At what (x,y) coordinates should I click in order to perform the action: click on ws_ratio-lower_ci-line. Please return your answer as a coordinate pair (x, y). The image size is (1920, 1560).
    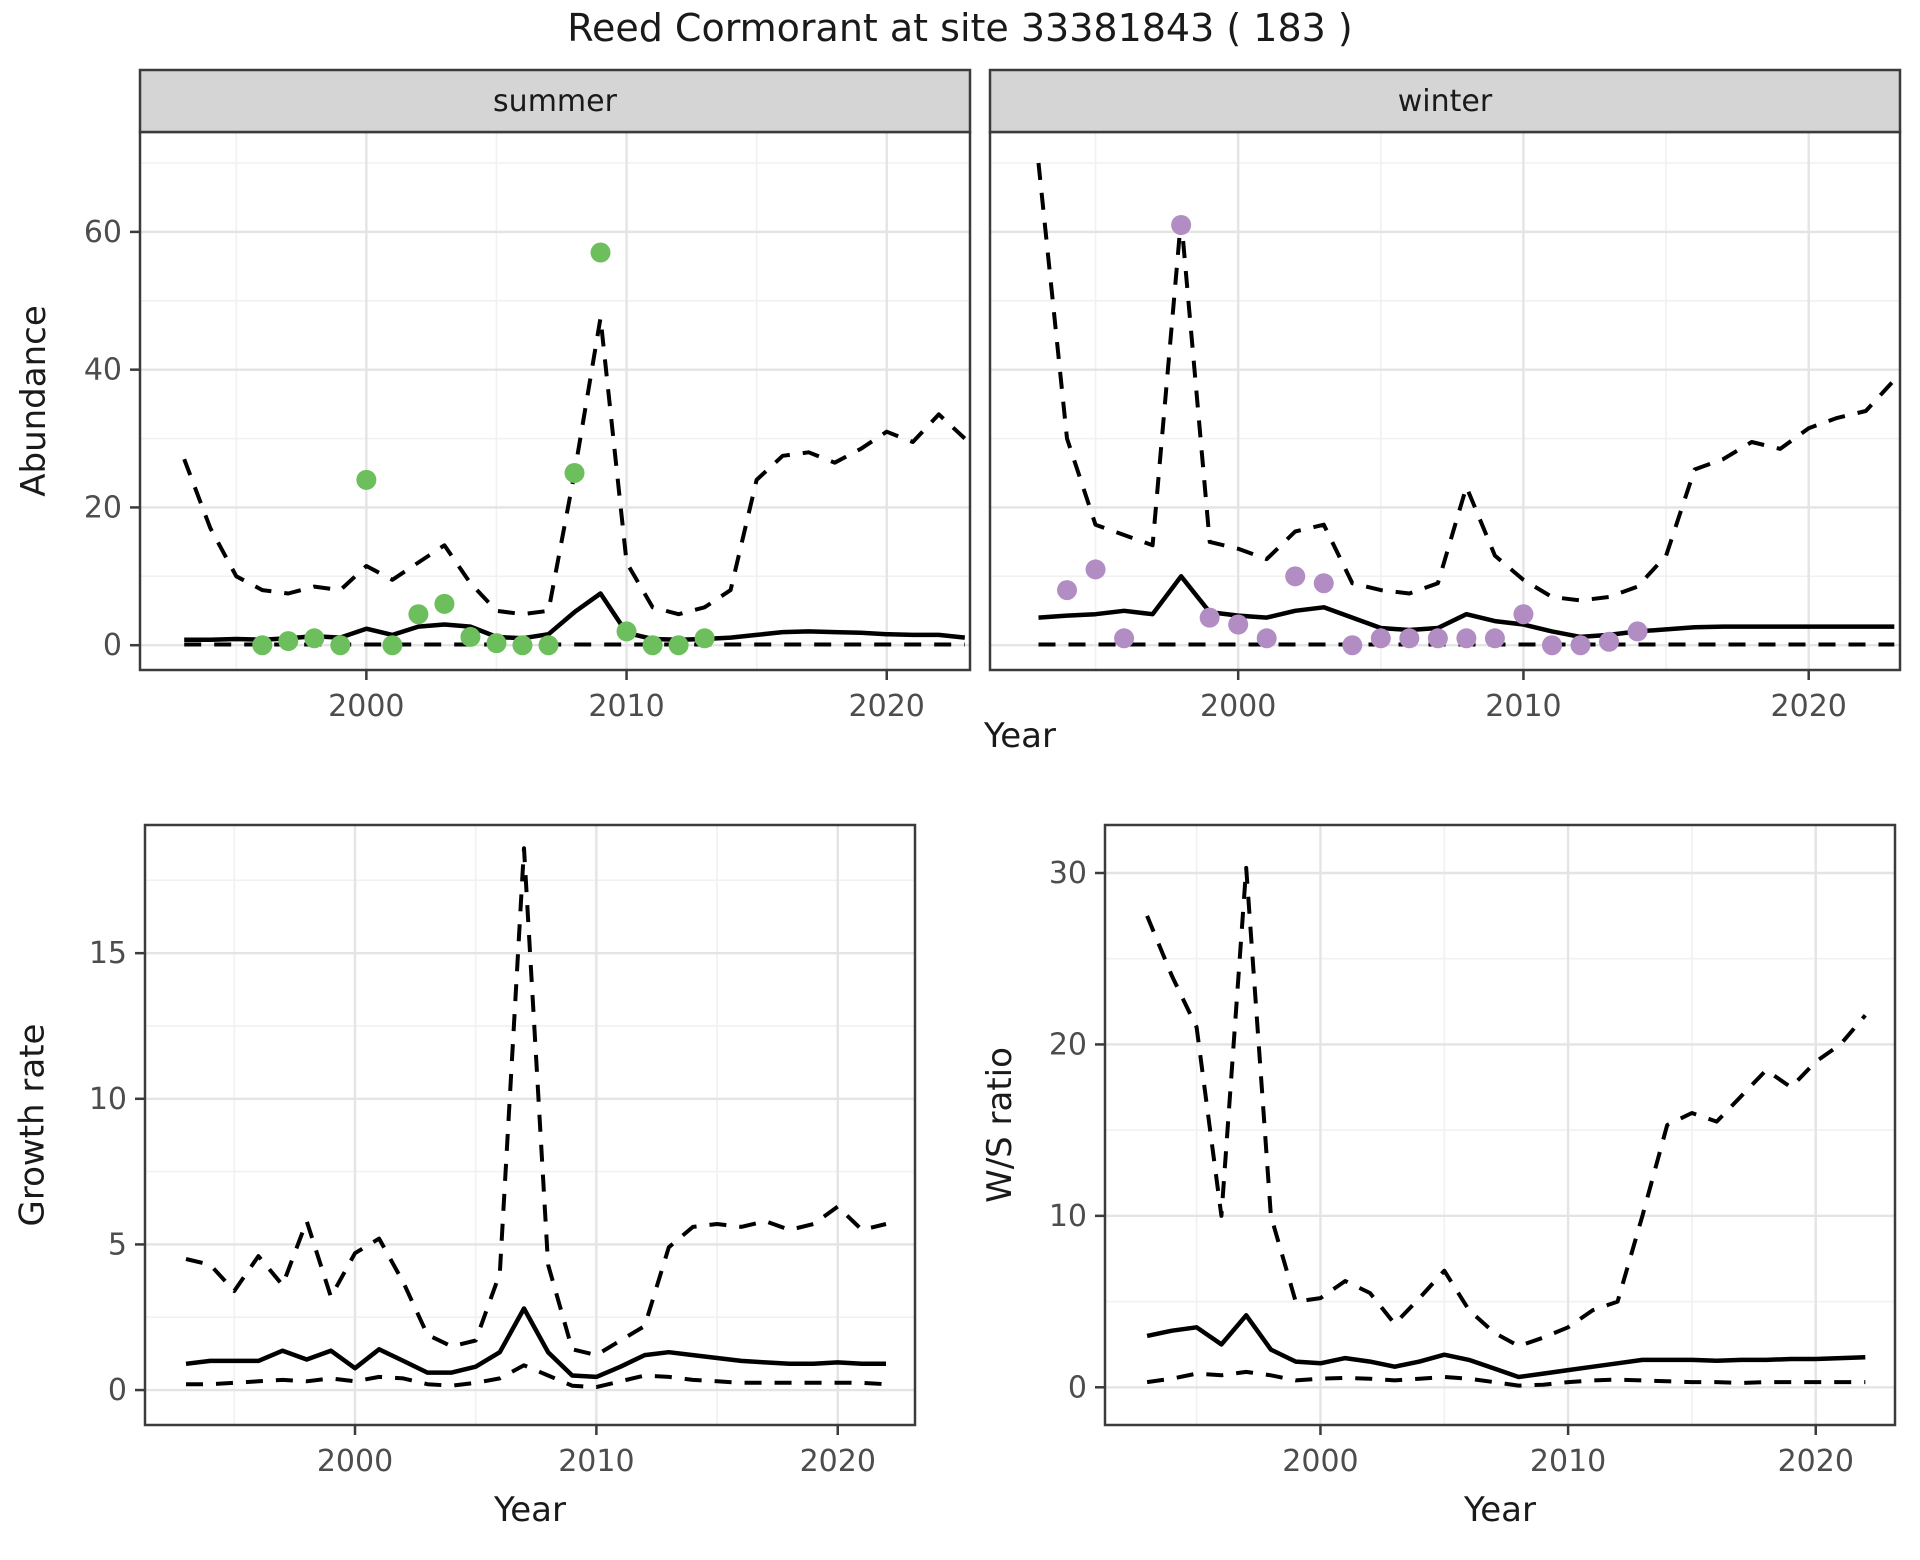
    Looking at the image, I should click on (1506, 1378).